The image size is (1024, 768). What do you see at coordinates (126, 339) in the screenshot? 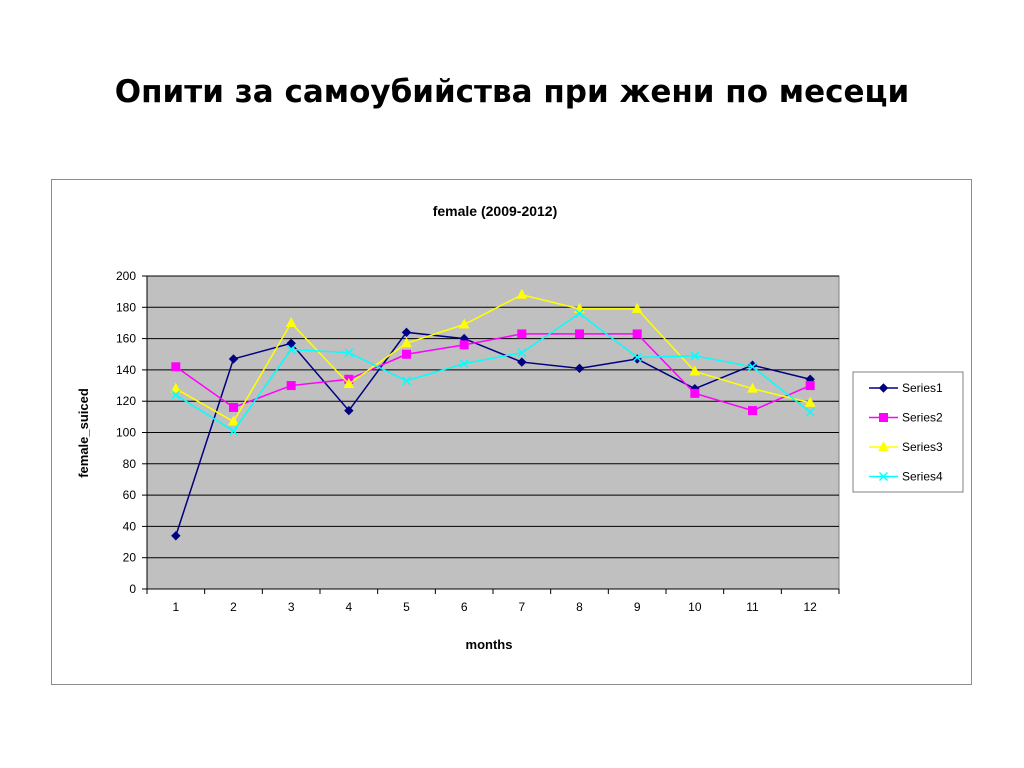
I see `y-tick-label: 160` at bounding box center [126, 339].